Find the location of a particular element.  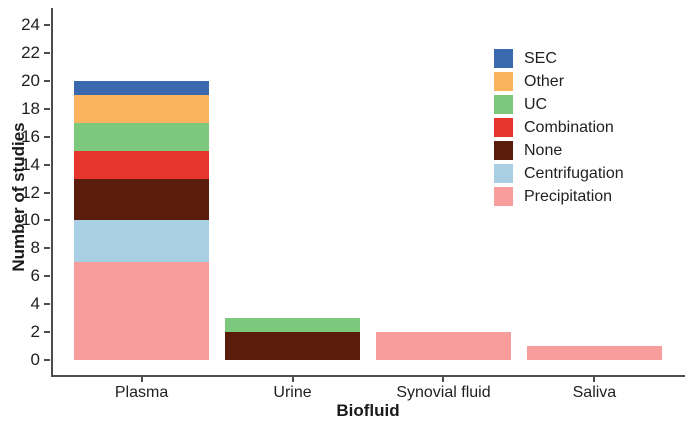

bar-segment-urine-none is located at coordinates (292, 346).